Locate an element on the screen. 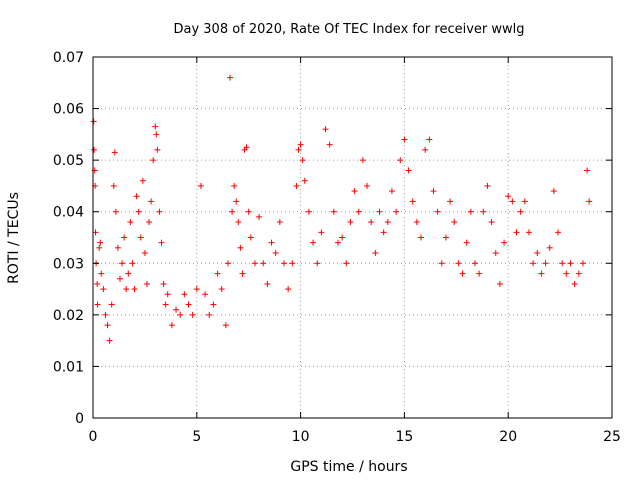  y-tick-label: 0.07 is located at coordinates (68, 58).